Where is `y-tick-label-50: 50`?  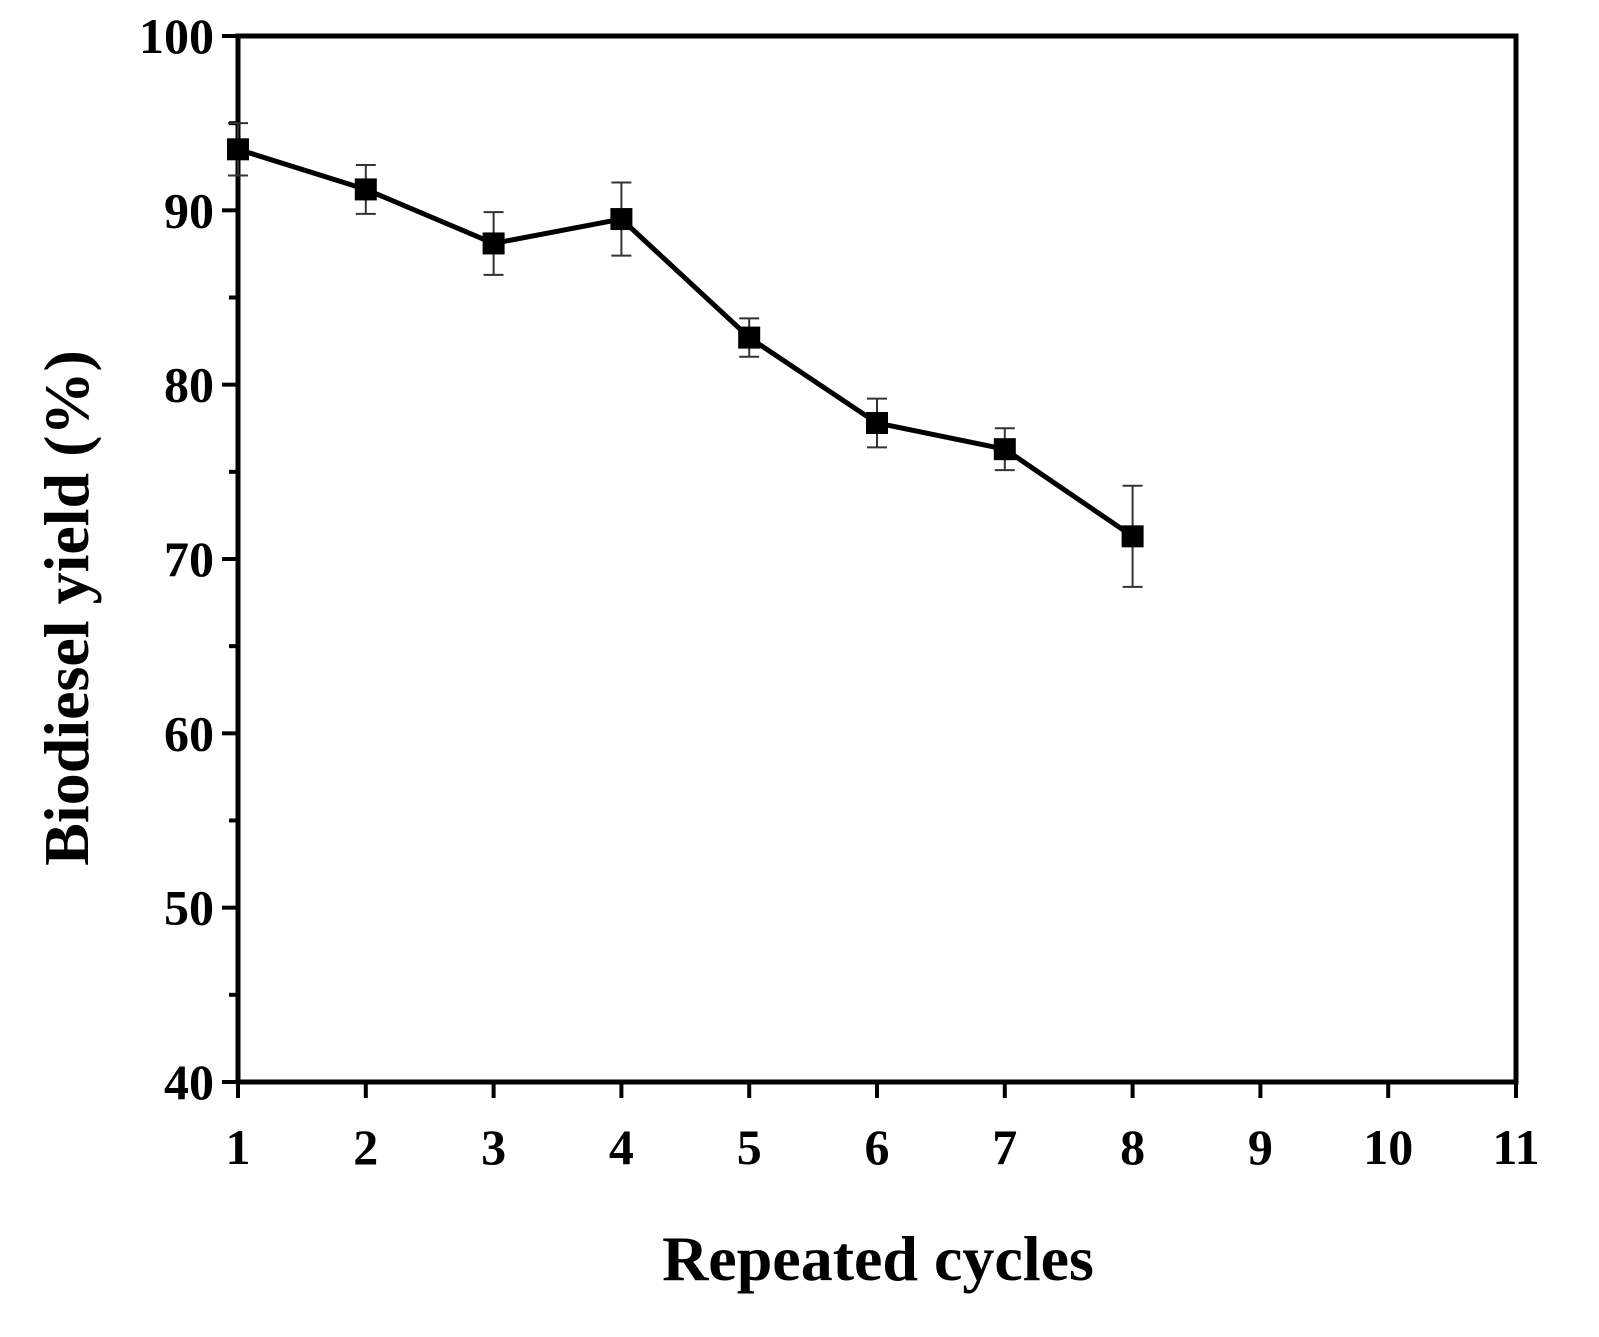 y-tick-label-50: 50 is located at coordinates (189, 908).